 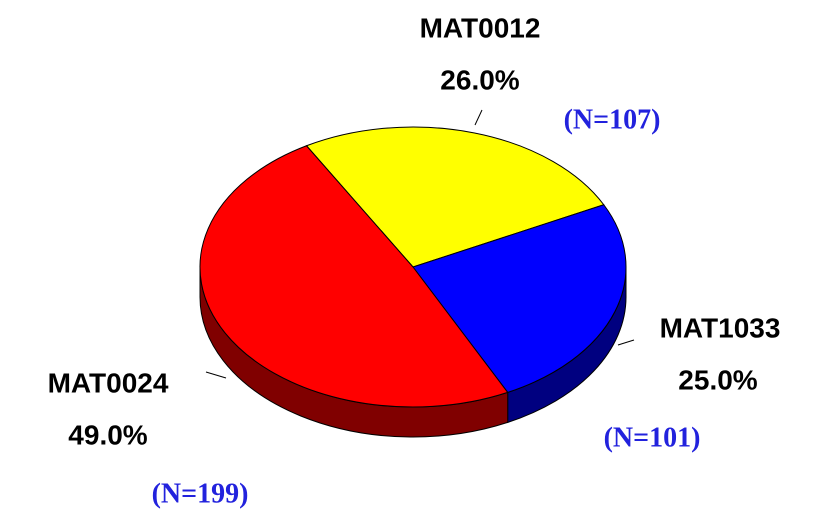 I want to click on slice-label: MAT0024, so click(x=108, y=382).